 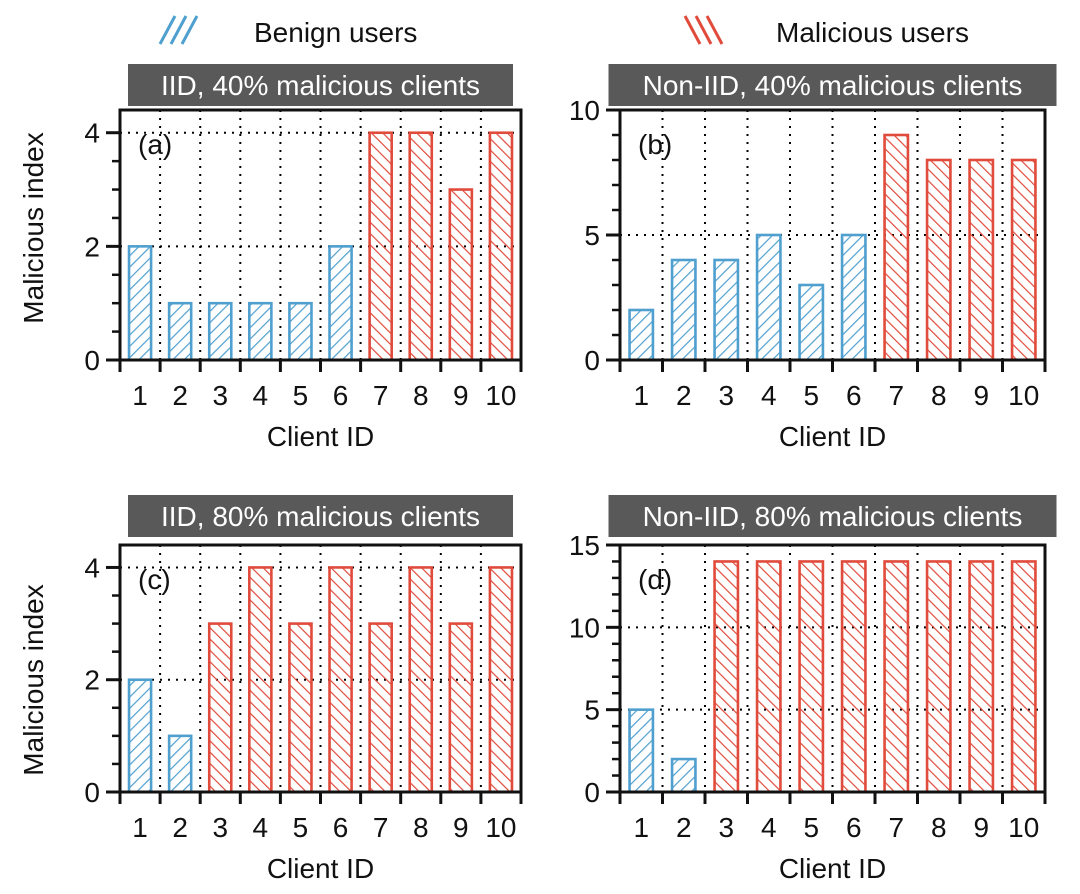 I want to click on ylabel-panel-a: Malicious index, so click(x=33, y=227).